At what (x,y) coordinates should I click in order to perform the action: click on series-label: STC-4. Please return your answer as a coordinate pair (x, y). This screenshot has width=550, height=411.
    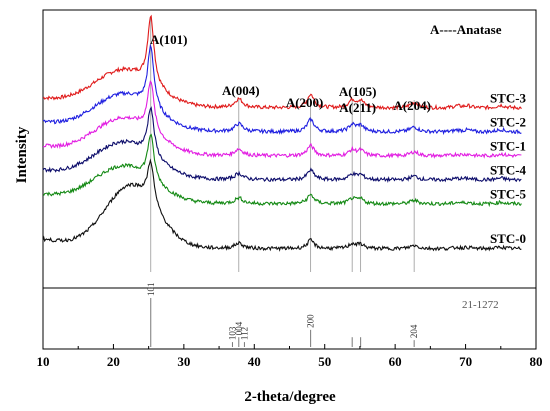
    Looking at the image, I should click on (508, 169).